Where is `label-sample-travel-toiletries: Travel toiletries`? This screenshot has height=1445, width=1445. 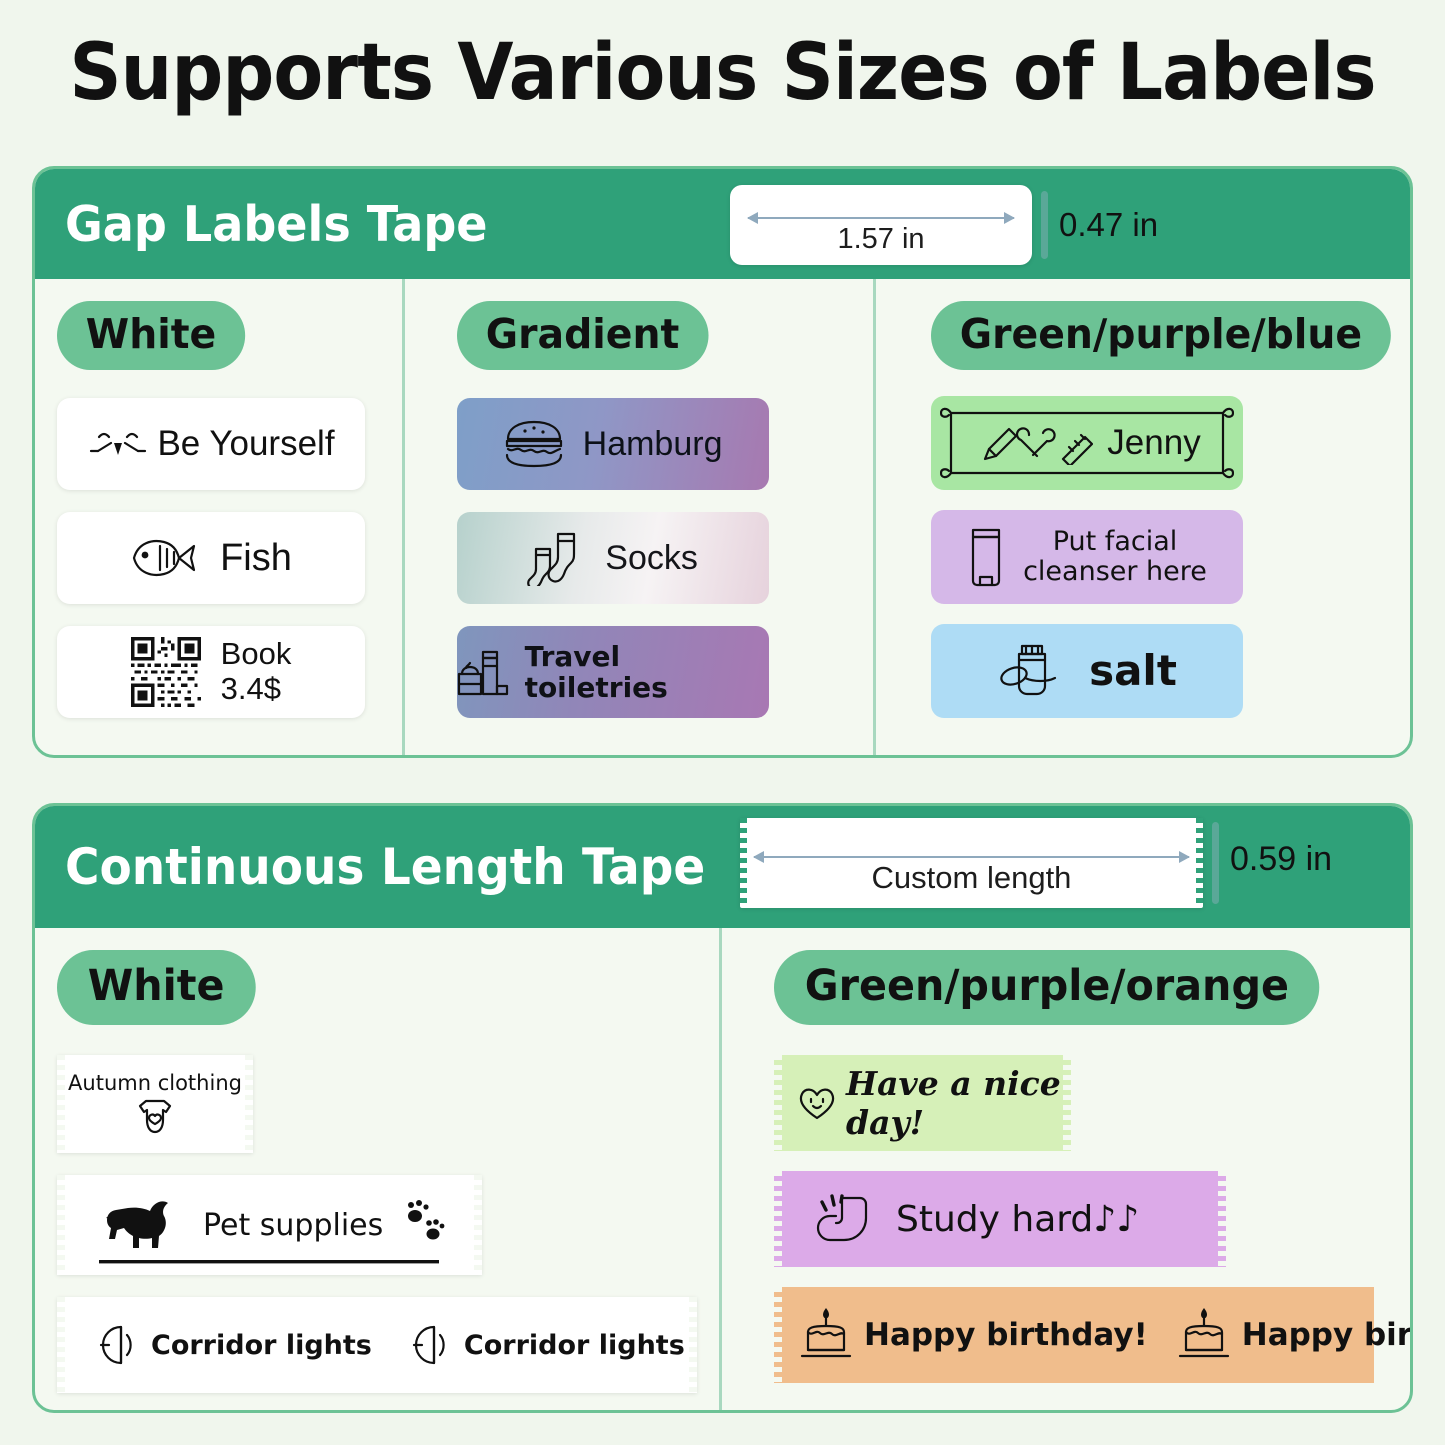 label-sample-travel-toiletries: Travel toiletries is located at coordinates (612, 672).